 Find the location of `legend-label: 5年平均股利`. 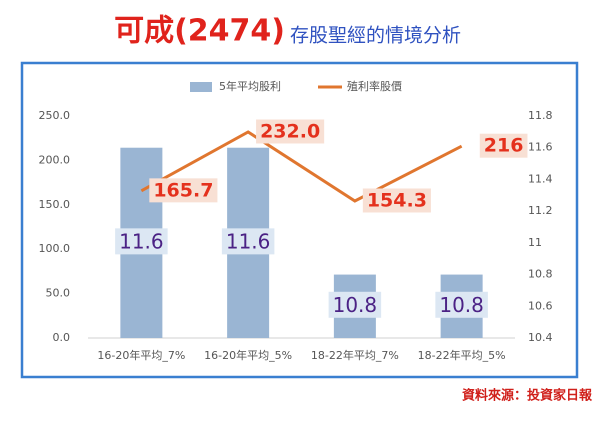

legend-label: 5年平均股利 is located at coordinates (250, 86).